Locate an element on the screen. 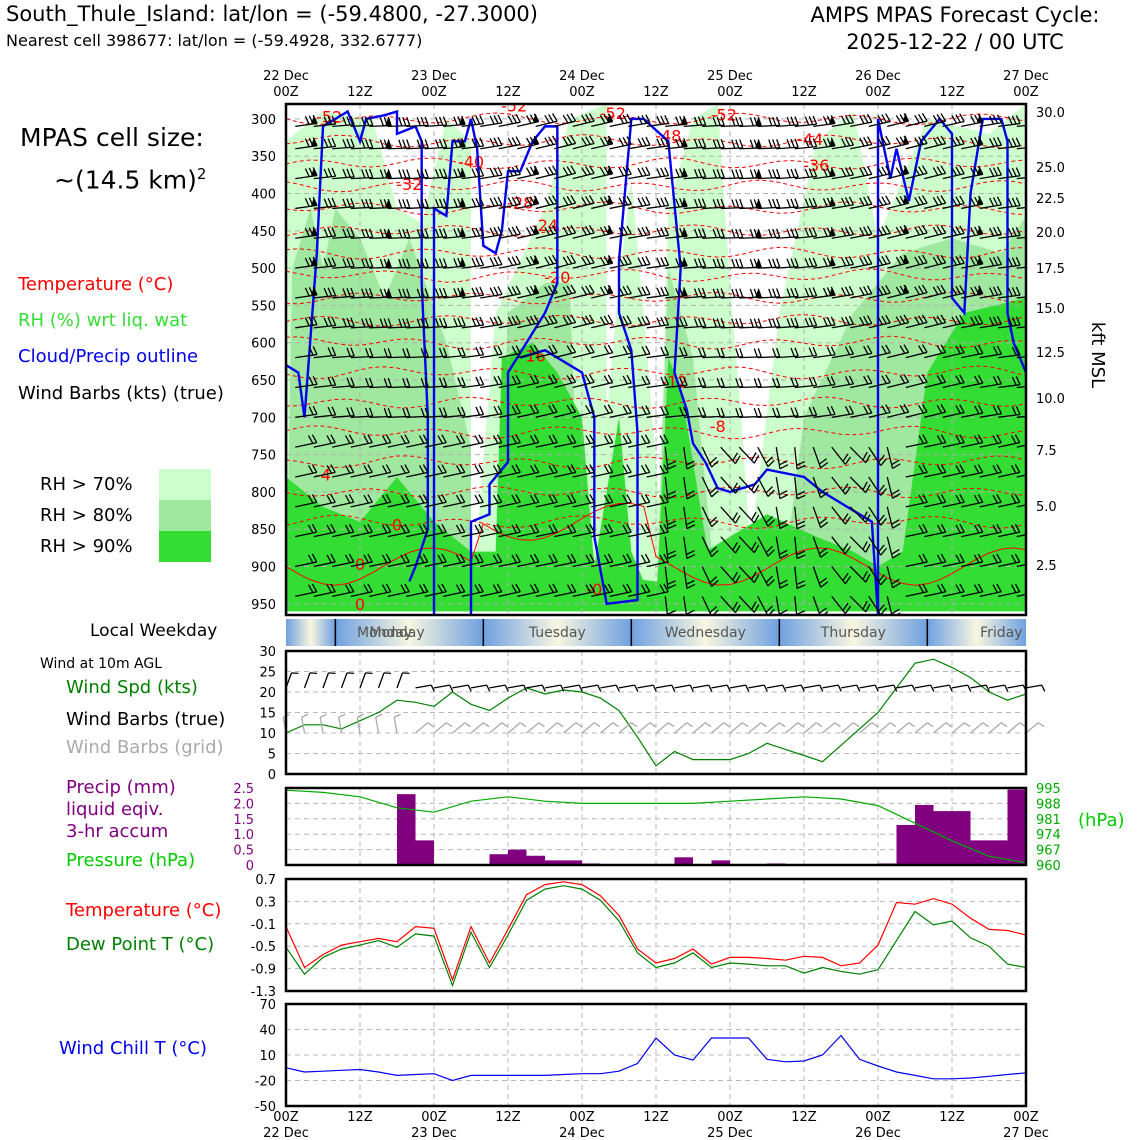 This screenshot has width=1140, height=1140. precip-frame is located at coordinates (656, 826).